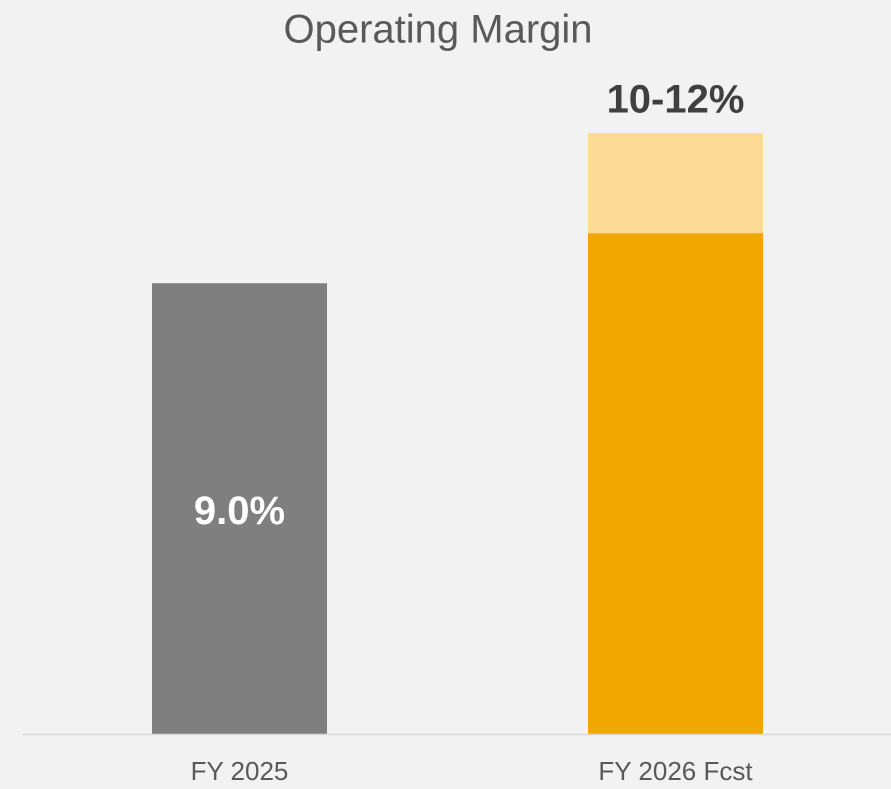 This screenshot has height=789, width=891. I want to click on annotation: 10-12%, so click(676, 100).